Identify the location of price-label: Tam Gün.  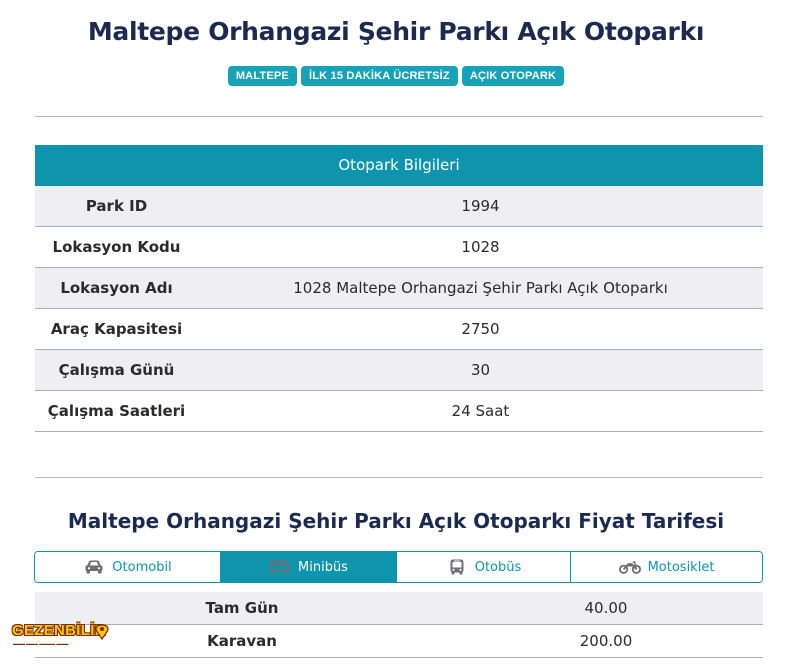
(242, 608).